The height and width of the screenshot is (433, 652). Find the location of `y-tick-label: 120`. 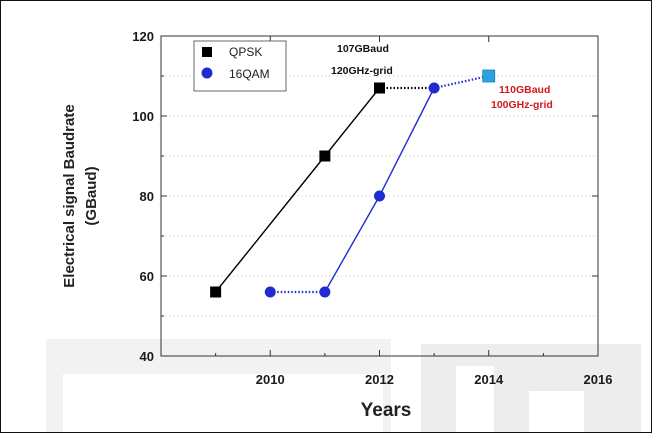

y-tick-label: 120 is located at coordinates (143, 36).